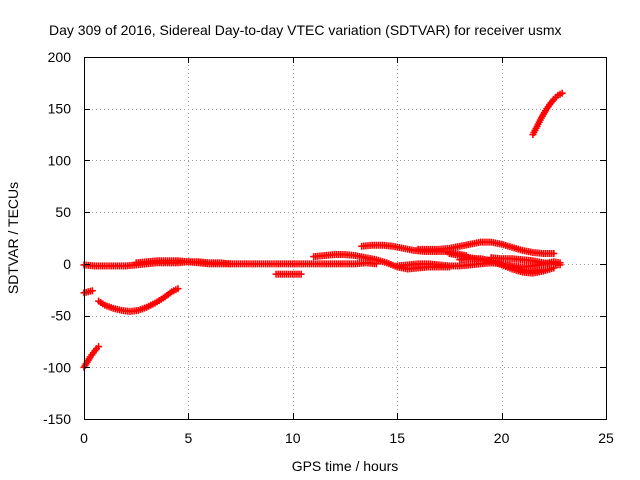 The width and height of the screenshot is (640, 480). I want to click on x-tick-label: 10, so click(293, 438).